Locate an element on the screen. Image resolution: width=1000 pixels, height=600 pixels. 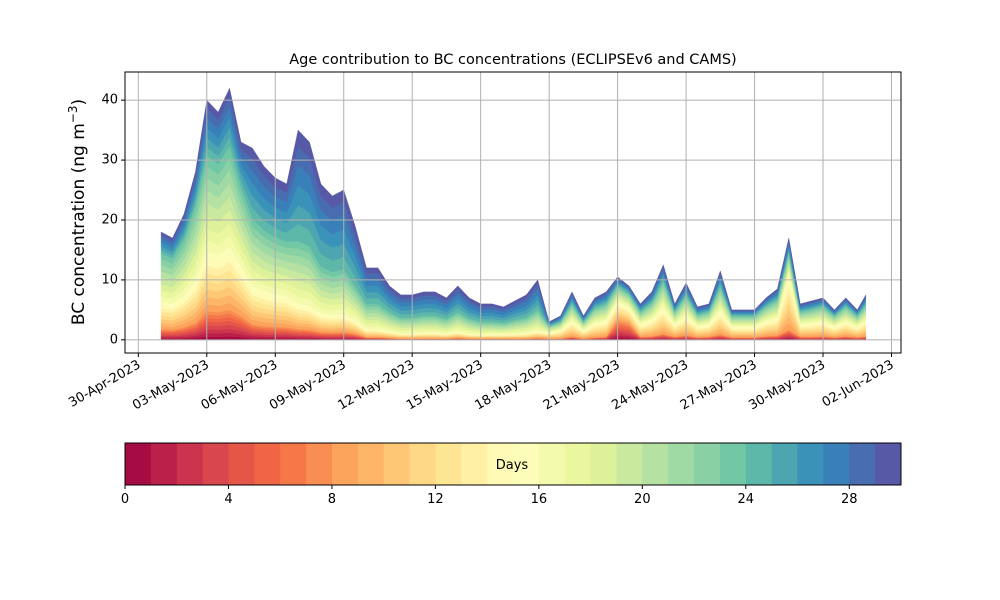
colorbar-tick-label: 16 is located at coordinates (539, 499).